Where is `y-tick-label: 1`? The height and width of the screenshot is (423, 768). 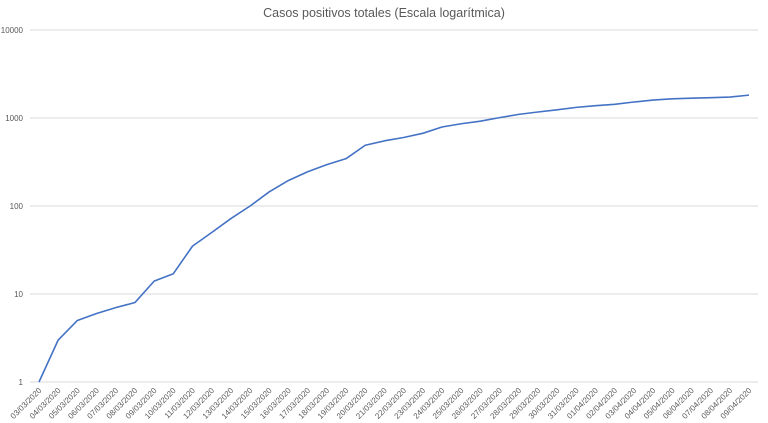 y-tick-label: 1 is located at coordinates (21, 382).